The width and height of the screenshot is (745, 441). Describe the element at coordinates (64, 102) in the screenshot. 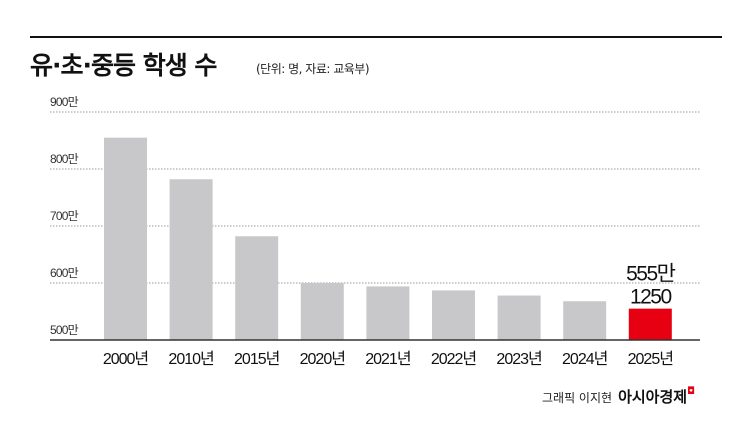

I see `y-tick-label: 900만` at that location.